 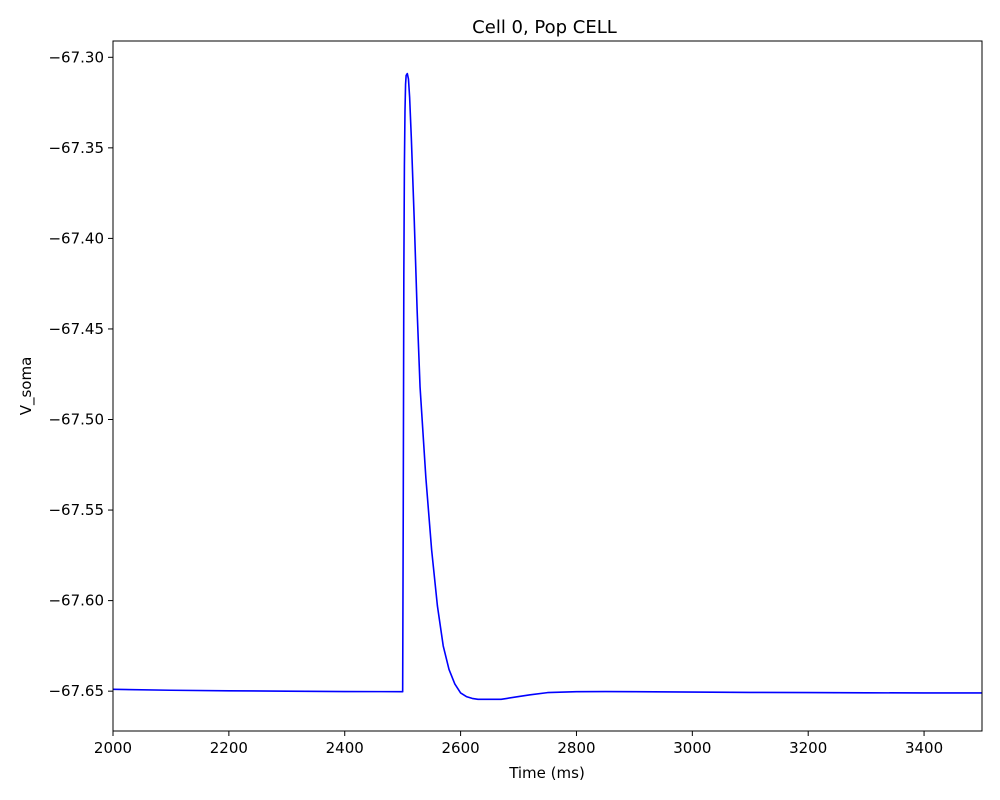 I want to click on chart-title: Cell 0, Pop CELL, so click(x=544, y=27).